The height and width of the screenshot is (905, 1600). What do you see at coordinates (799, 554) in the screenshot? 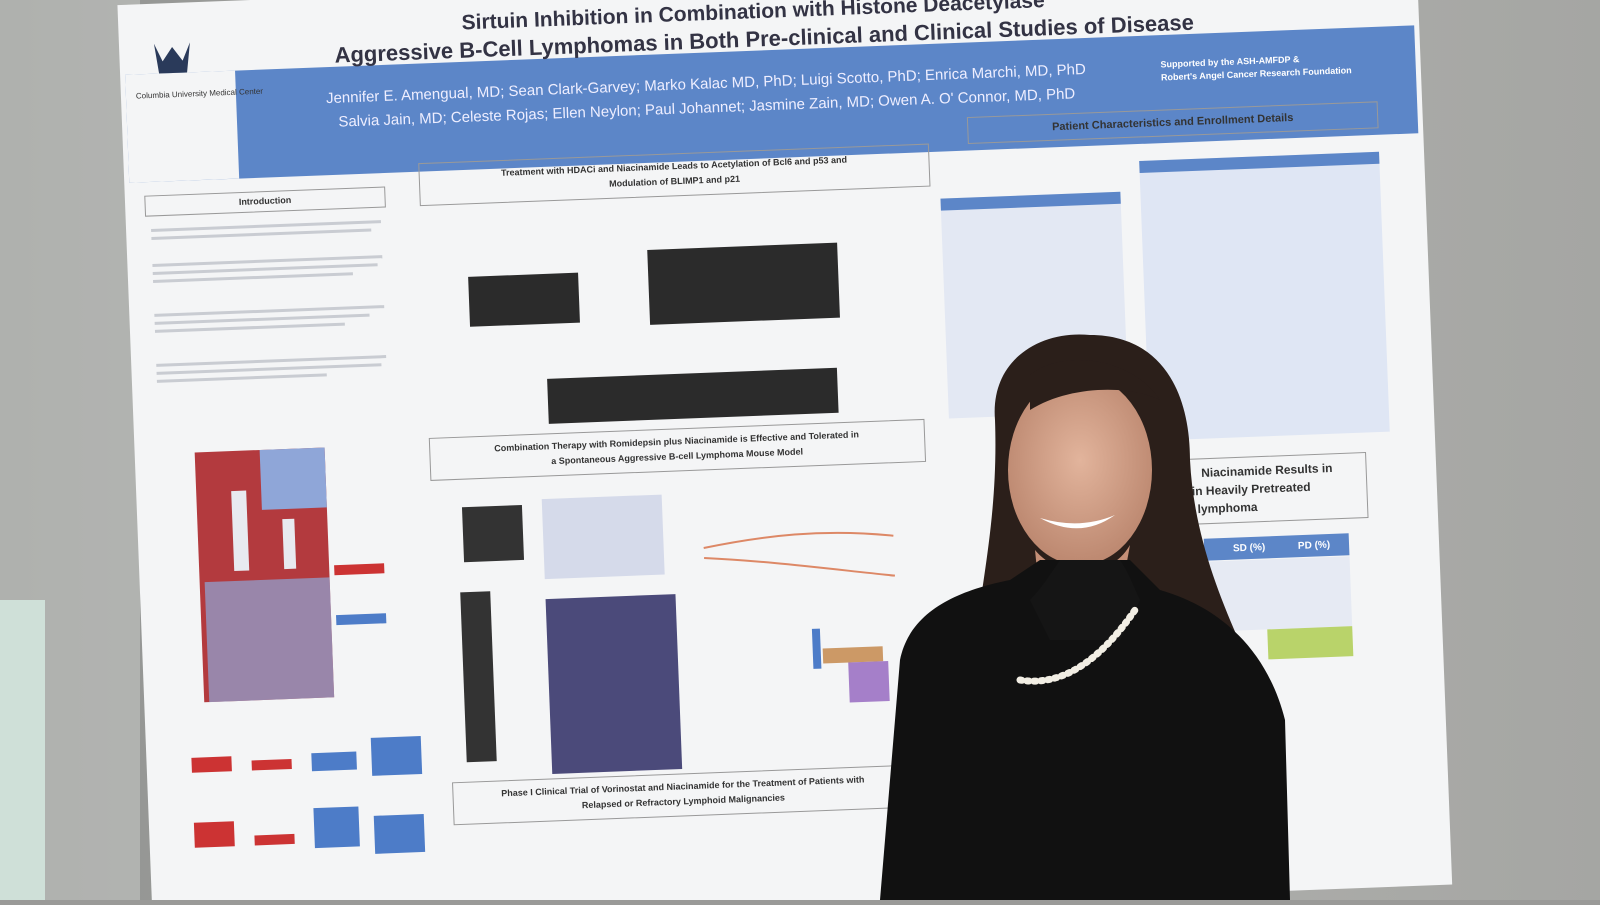
I see `survival-curve` at bounding box center [799, 554].